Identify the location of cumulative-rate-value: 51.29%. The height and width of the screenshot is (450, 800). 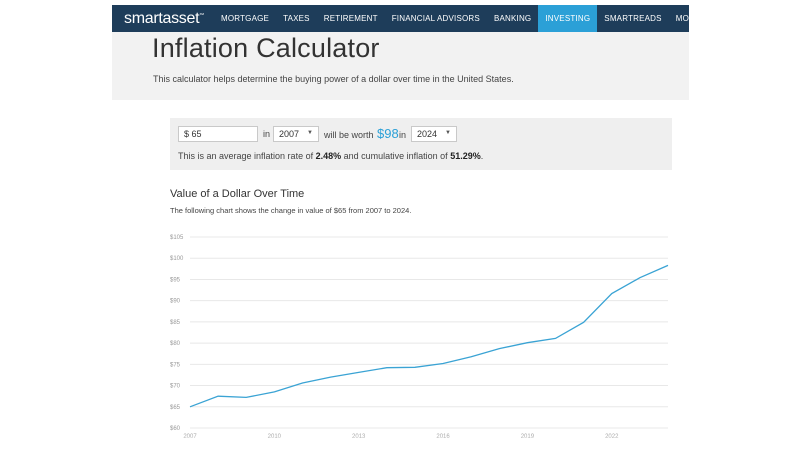
(465, 156).